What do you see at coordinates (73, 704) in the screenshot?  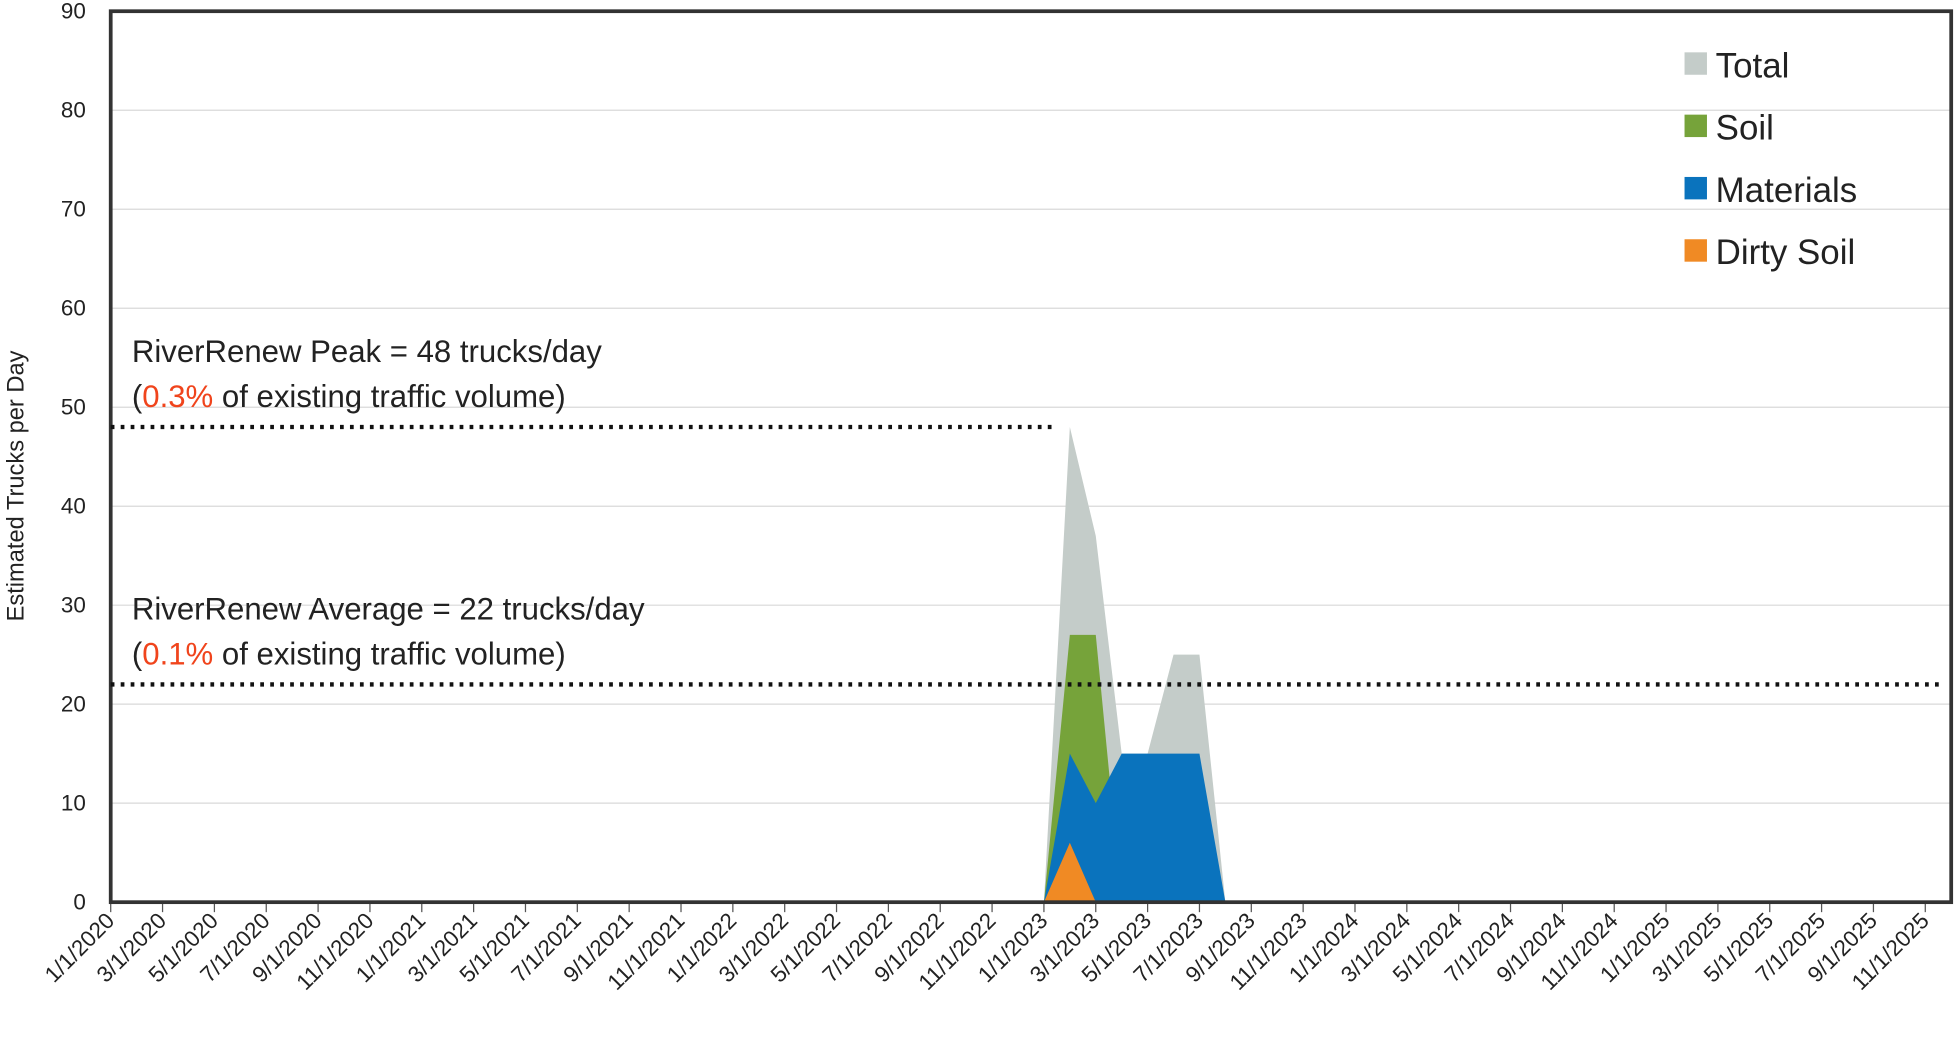 I see `y-tick-label: 20` at bounding box center [73, 704].